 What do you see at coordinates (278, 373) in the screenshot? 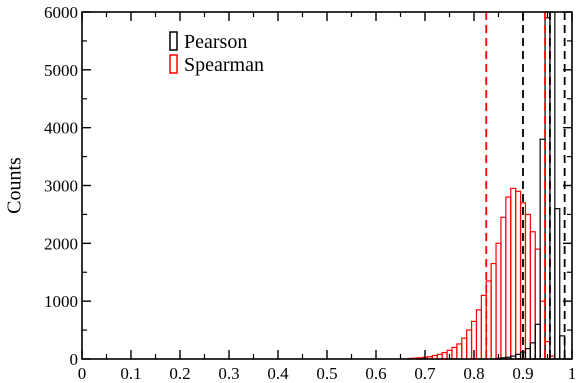
I see `x-tick-label: 0.4` at bounding box center [278, 373].